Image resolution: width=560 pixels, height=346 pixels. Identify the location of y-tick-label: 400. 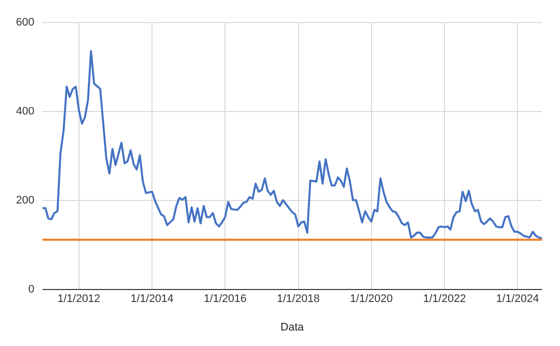
(25, 112).